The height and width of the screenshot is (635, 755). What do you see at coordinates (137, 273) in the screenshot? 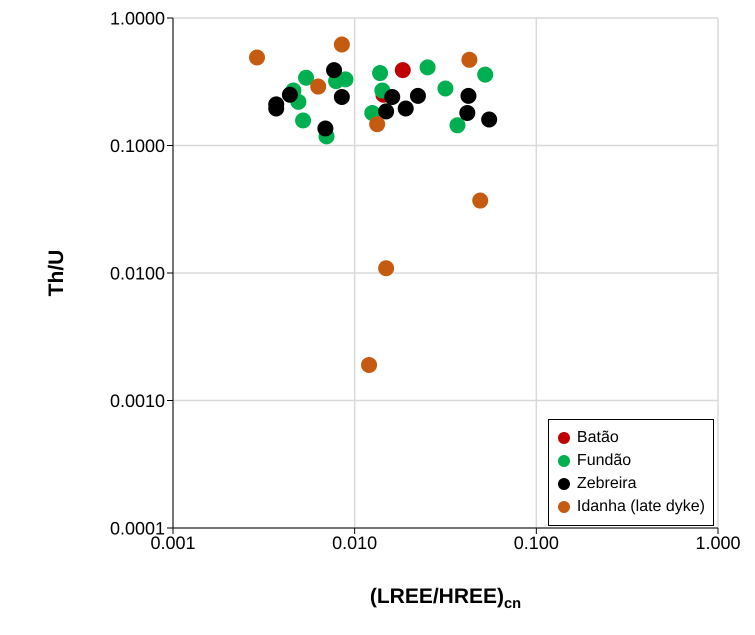
I see `y-tick-label: 0.0100` at bounding box center [137, 273].